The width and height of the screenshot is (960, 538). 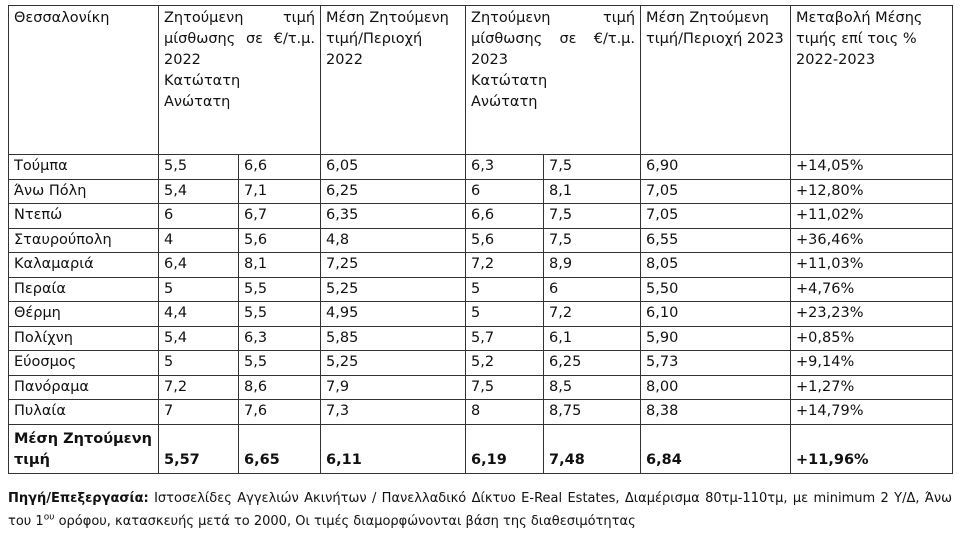 What do you see at coordinates (592, 338) in the screenshot?
I see `table-cell: 6,1` at bounding box center [592, 338].